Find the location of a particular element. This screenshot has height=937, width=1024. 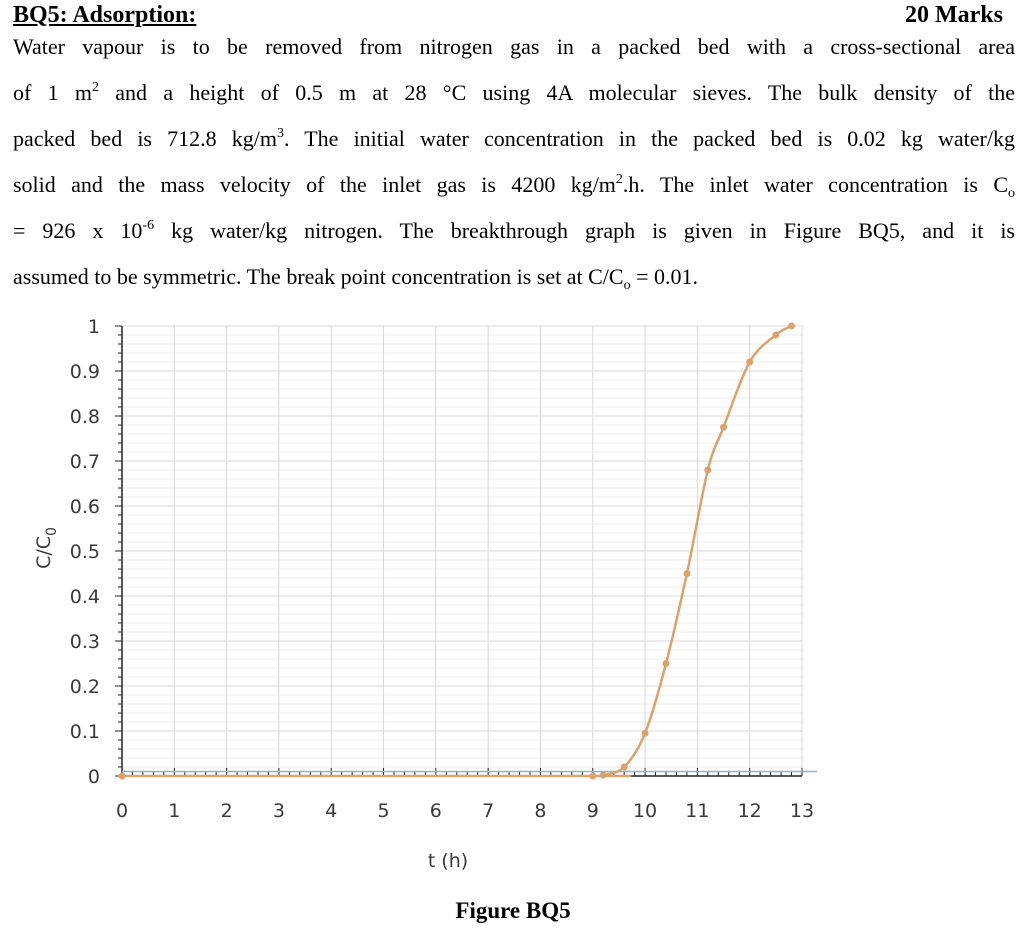

y-tick-label: 0.4 is located at coordinates (85, 597).